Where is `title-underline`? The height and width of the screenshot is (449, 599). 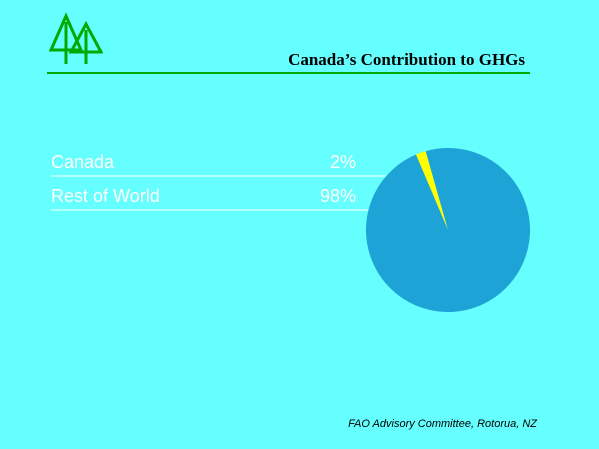 title-underline is located at coordinates (288, 73).